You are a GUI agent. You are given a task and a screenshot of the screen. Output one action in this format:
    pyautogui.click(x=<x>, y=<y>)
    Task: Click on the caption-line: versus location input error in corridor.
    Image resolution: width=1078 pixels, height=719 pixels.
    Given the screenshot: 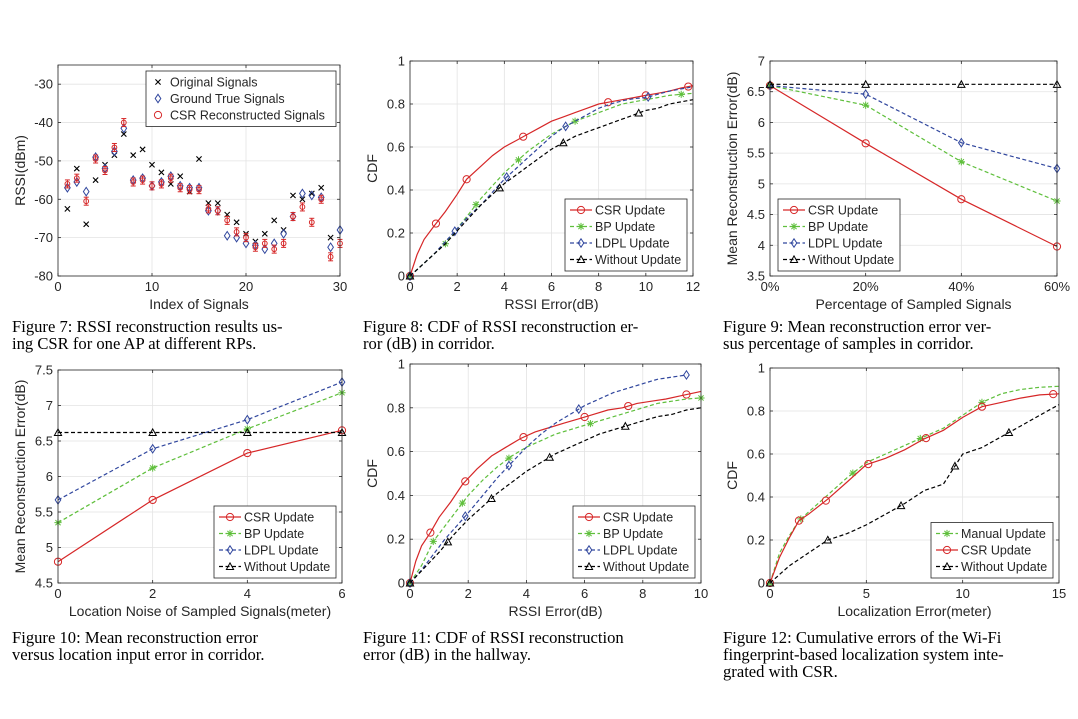 What is the action you would take?
    pyautogui.click(x=138, y=654)
    